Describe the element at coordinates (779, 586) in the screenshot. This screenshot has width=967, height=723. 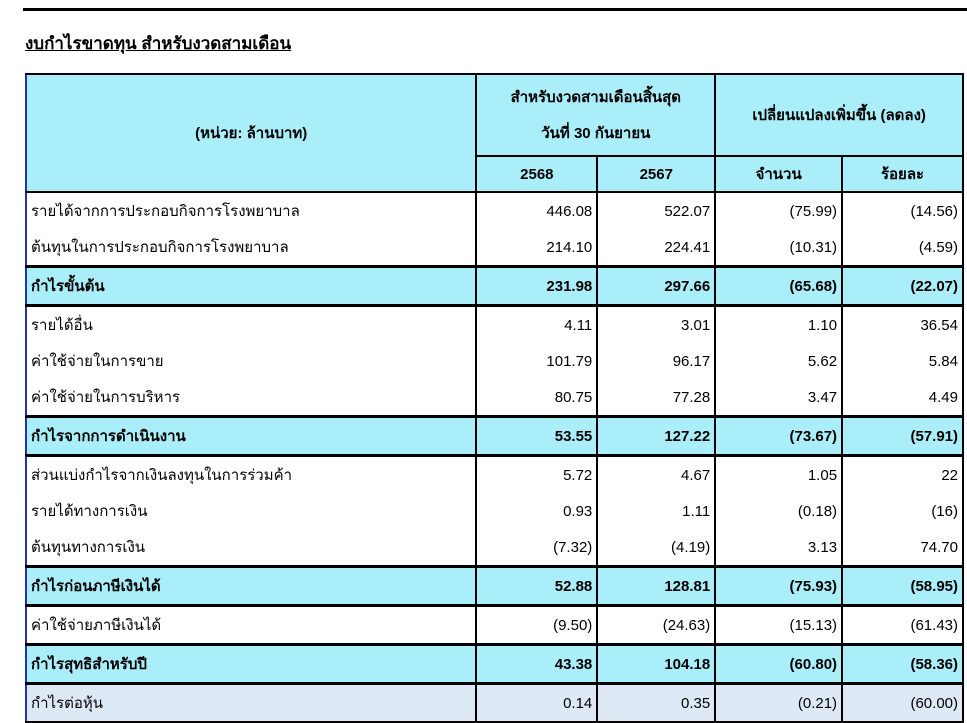
I see `change-amount: (75.93)` at that location.